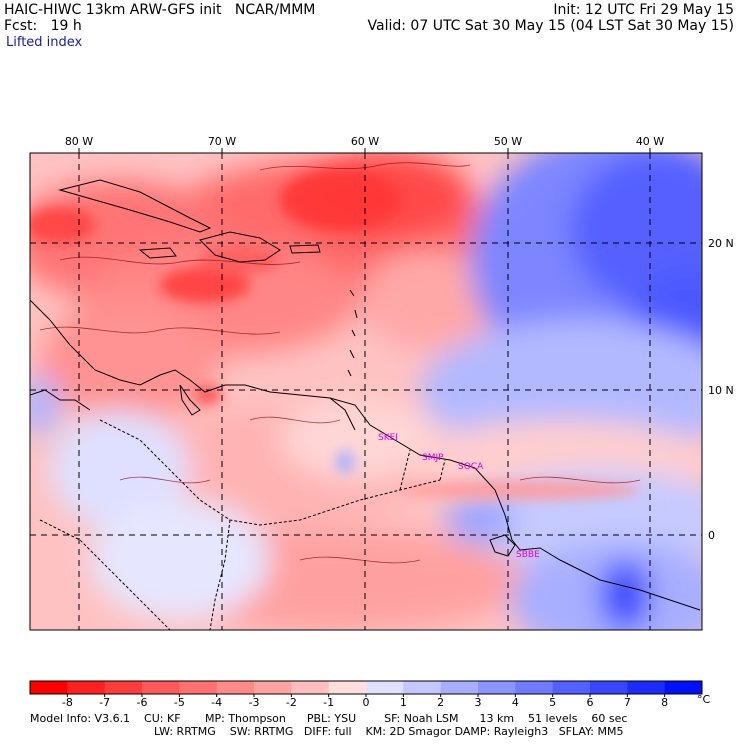 This screenshot has width=740, height=744. Describe the element at coordinates (711, 535) in the screenshot. I see `lat-label-0: 0` at that location.